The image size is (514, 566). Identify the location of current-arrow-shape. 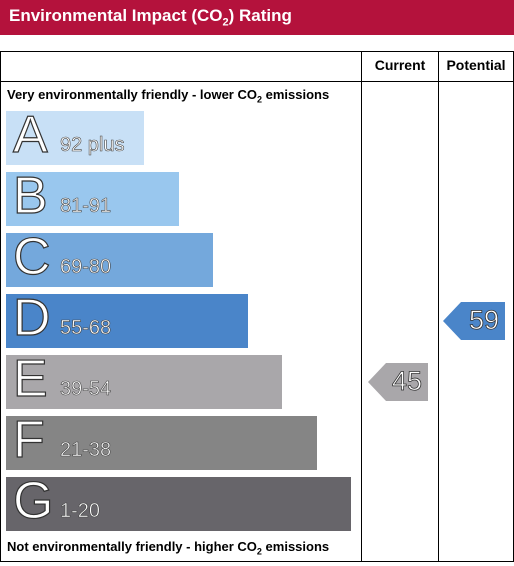
(398, 382).